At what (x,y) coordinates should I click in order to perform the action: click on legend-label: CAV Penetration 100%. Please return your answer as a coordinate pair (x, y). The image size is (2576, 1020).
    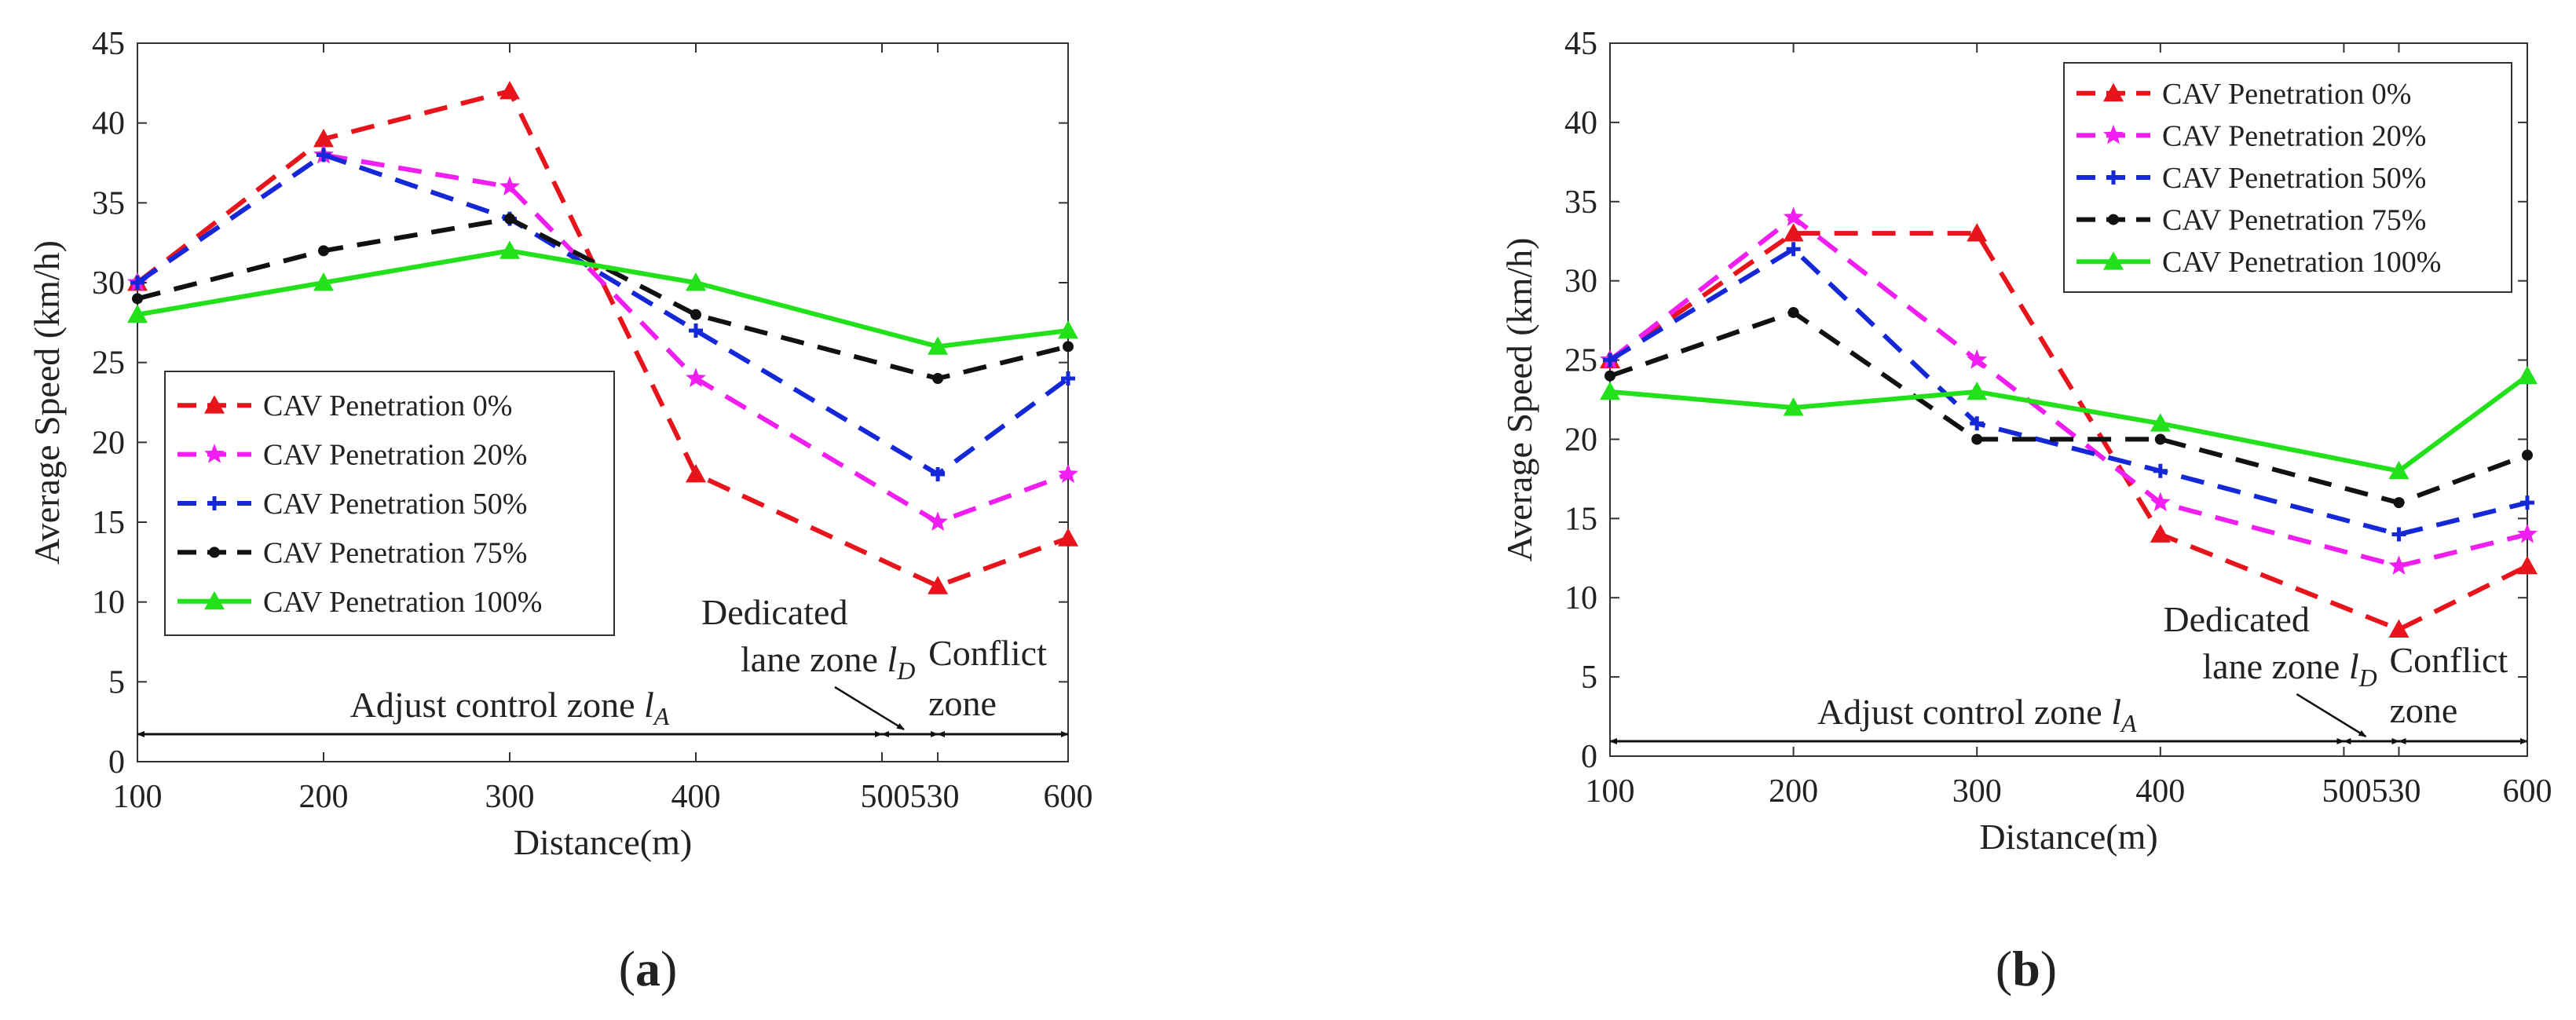
    Looking at the image, I should click on (402, 602).